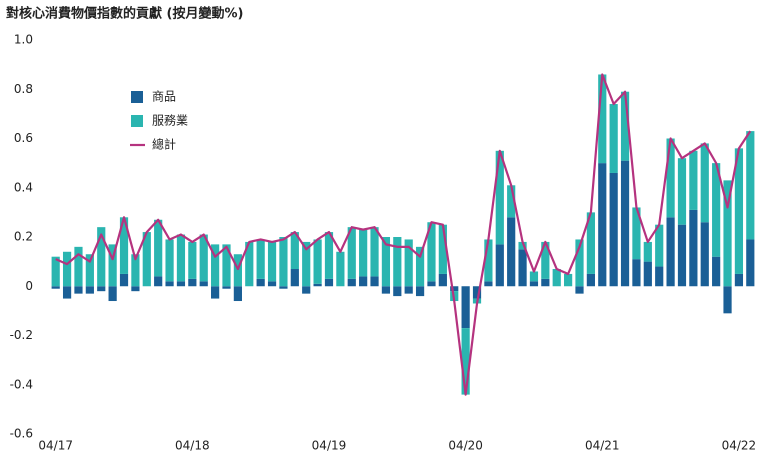 The width and height of the screenshot is (765, 467). What do you see at coordinates (23, 89) in the screenshot?
I see `y-tick-label: 0.8` at bounding box center [23, 89].